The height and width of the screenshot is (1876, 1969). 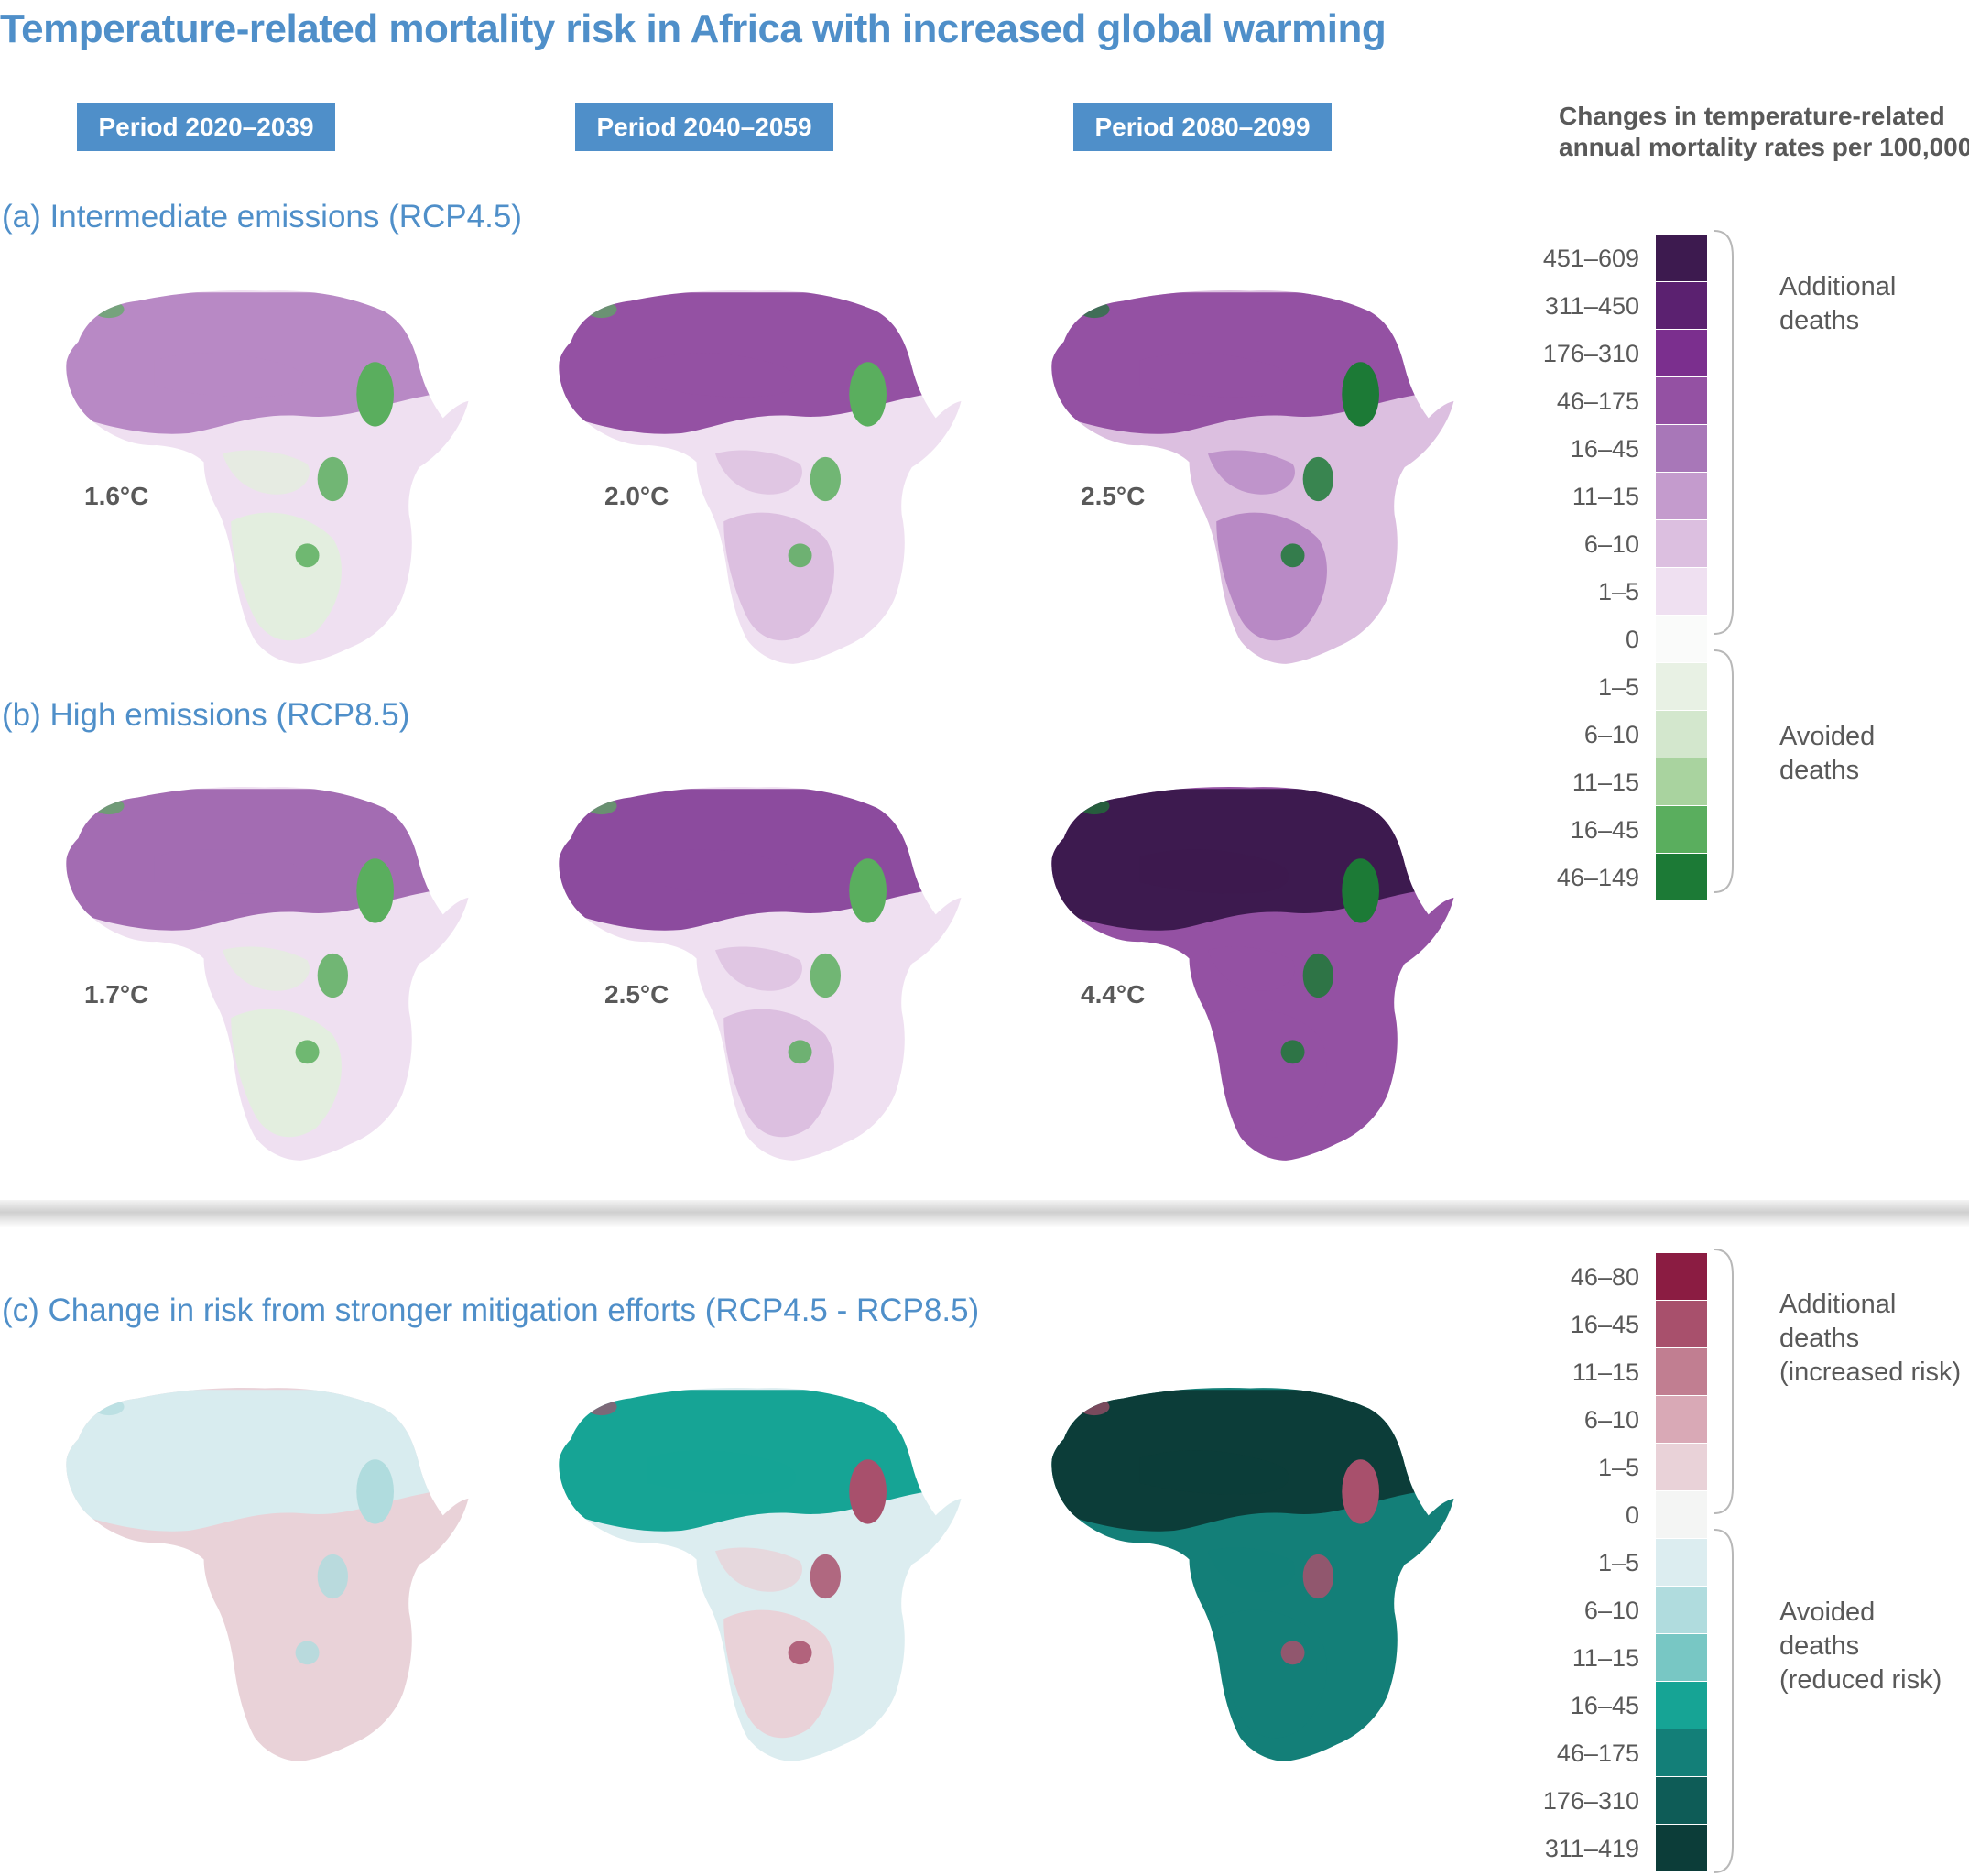 What do you see at coordinates (749, 479) in the screenshot?
I see `map-rcp45-2040-2059` at bounding box center [749, 479].